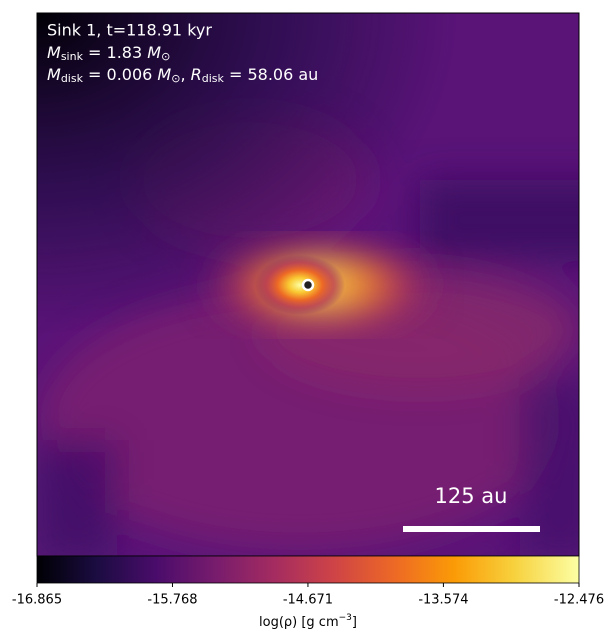 The image size is (615, 644). Describe the element at coordinates (308, 600) in the screenshot. I see `colorbar-tick-label: -14.671` at that location.